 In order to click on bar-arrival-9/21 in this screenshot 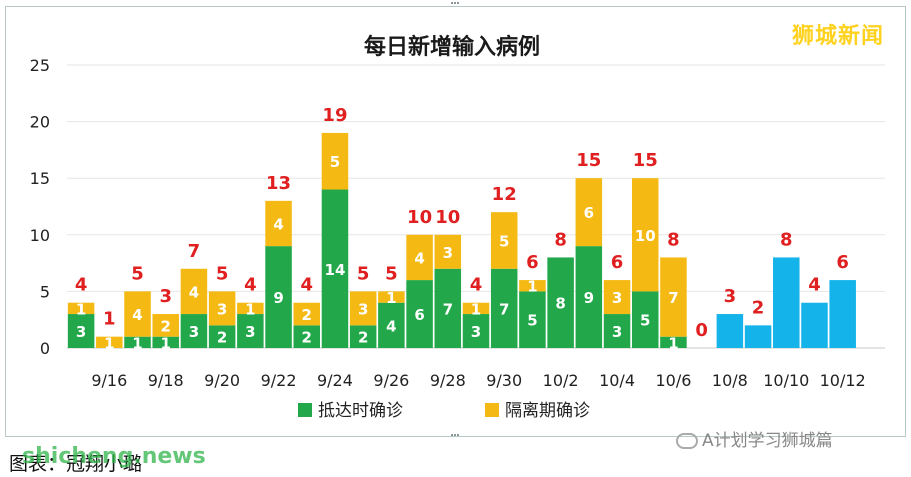, I will do `click(250, 331)`.